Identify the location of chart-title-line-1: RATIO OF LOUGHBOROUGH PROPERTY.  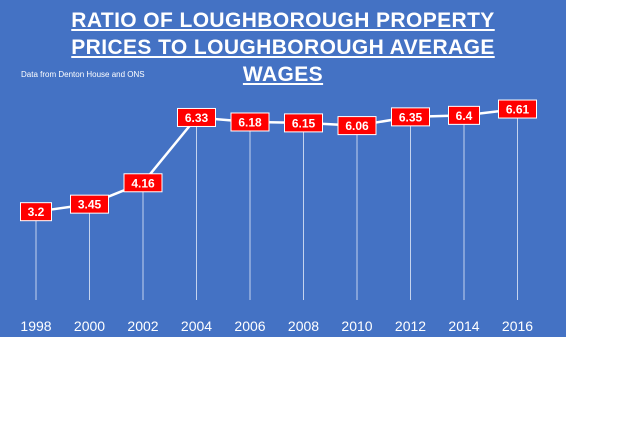
(283, 20).